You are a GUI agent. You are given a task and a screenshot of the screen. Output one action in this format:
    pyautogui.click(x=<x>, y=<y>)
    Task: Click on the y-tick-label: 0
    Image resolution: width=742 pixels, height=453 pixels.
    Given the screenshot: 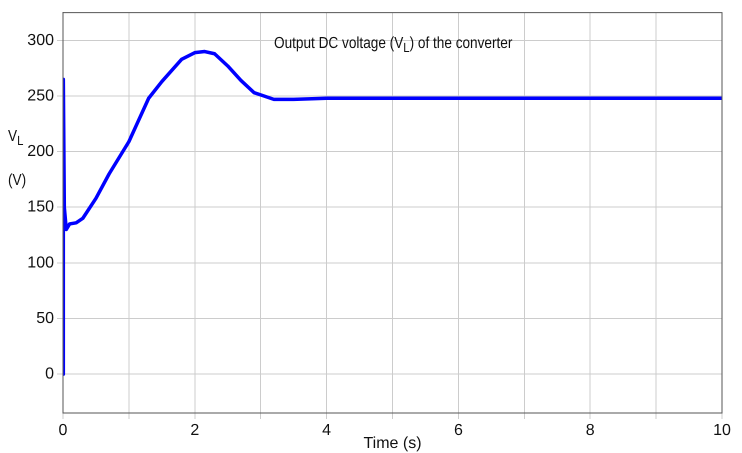 What is the action you would take?
    pyautogui.click(x=49, y=373)
    